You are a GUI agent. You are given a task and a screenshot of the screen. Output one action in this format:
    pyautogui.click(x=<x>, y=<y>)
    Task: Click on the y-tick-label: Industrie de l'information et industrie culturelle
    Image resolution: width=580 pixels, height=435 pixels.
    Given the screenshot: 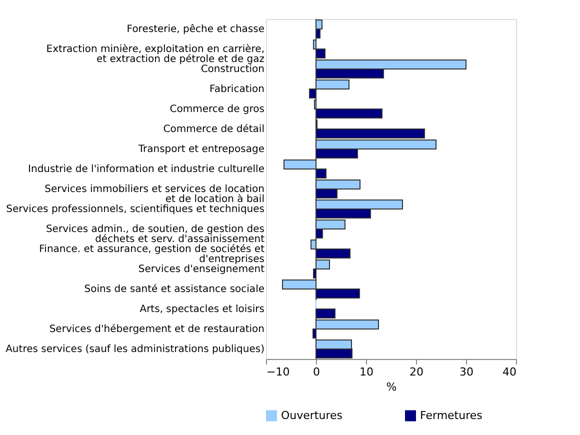 What is the action you would take?
    pyautogui.click(x=146, y=169)
    